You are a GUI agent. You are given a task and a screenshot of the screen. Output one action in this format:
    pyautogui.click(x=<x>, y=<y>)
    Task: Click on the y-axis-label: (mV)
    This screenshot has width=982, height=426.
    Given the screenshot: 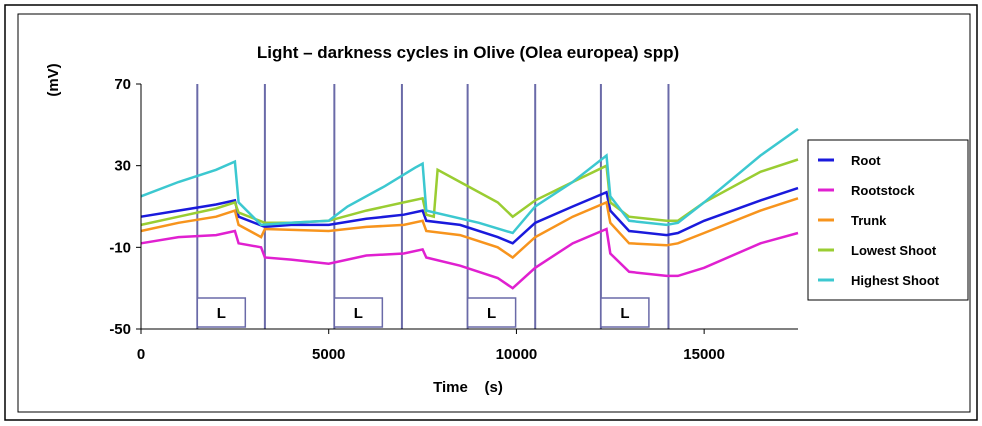 What is the action you would take?
    pyautogui.click(x=53, y=79)
    